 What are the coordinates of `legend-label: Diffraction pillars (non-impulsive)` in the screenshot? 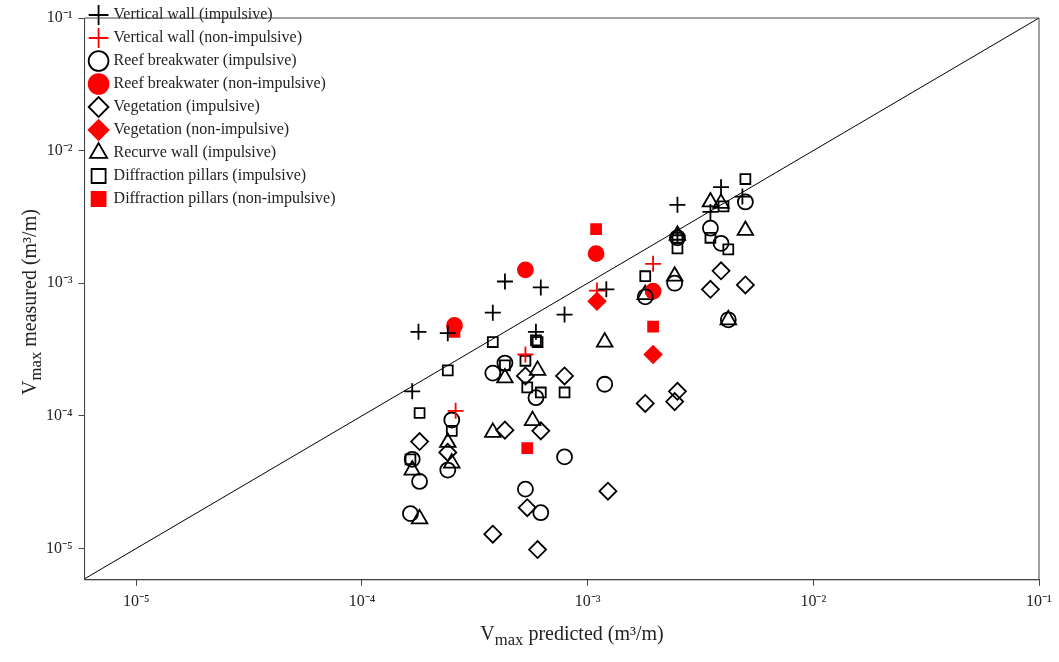 It's located at (224, 198).